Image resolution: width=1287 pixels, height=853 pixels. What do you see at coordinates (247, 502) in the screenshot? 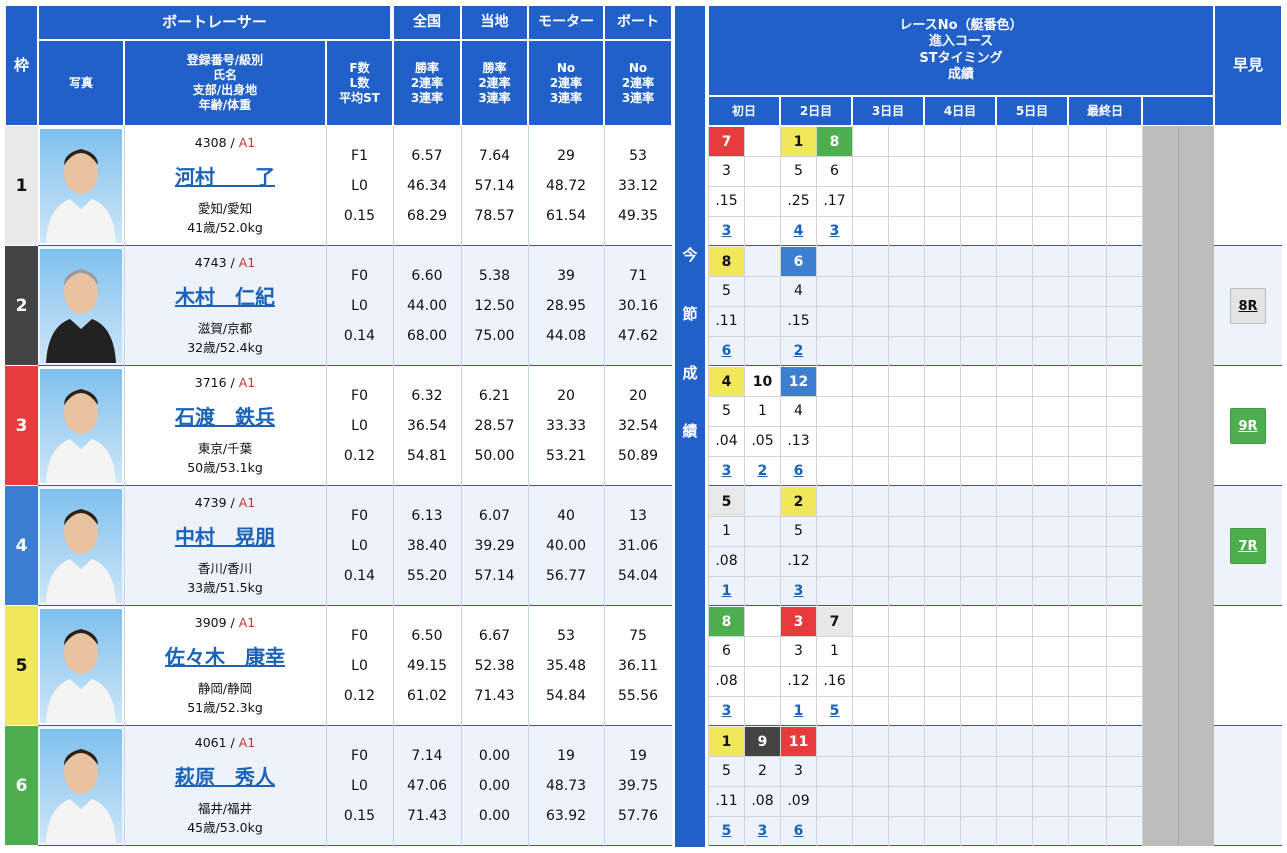
I see `racer-class: A1` at bounding box center [247, 502].